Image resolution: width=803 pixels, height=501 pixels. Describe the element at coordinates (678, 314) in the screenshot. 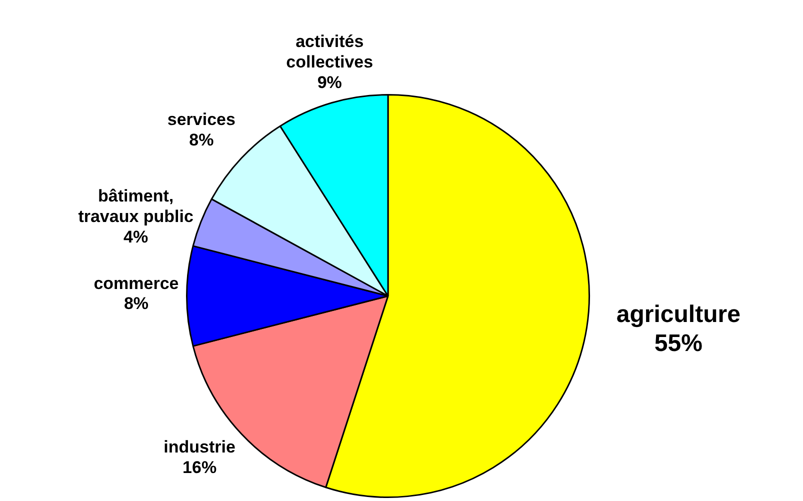

I see `slice-label: agriculture` at that location.